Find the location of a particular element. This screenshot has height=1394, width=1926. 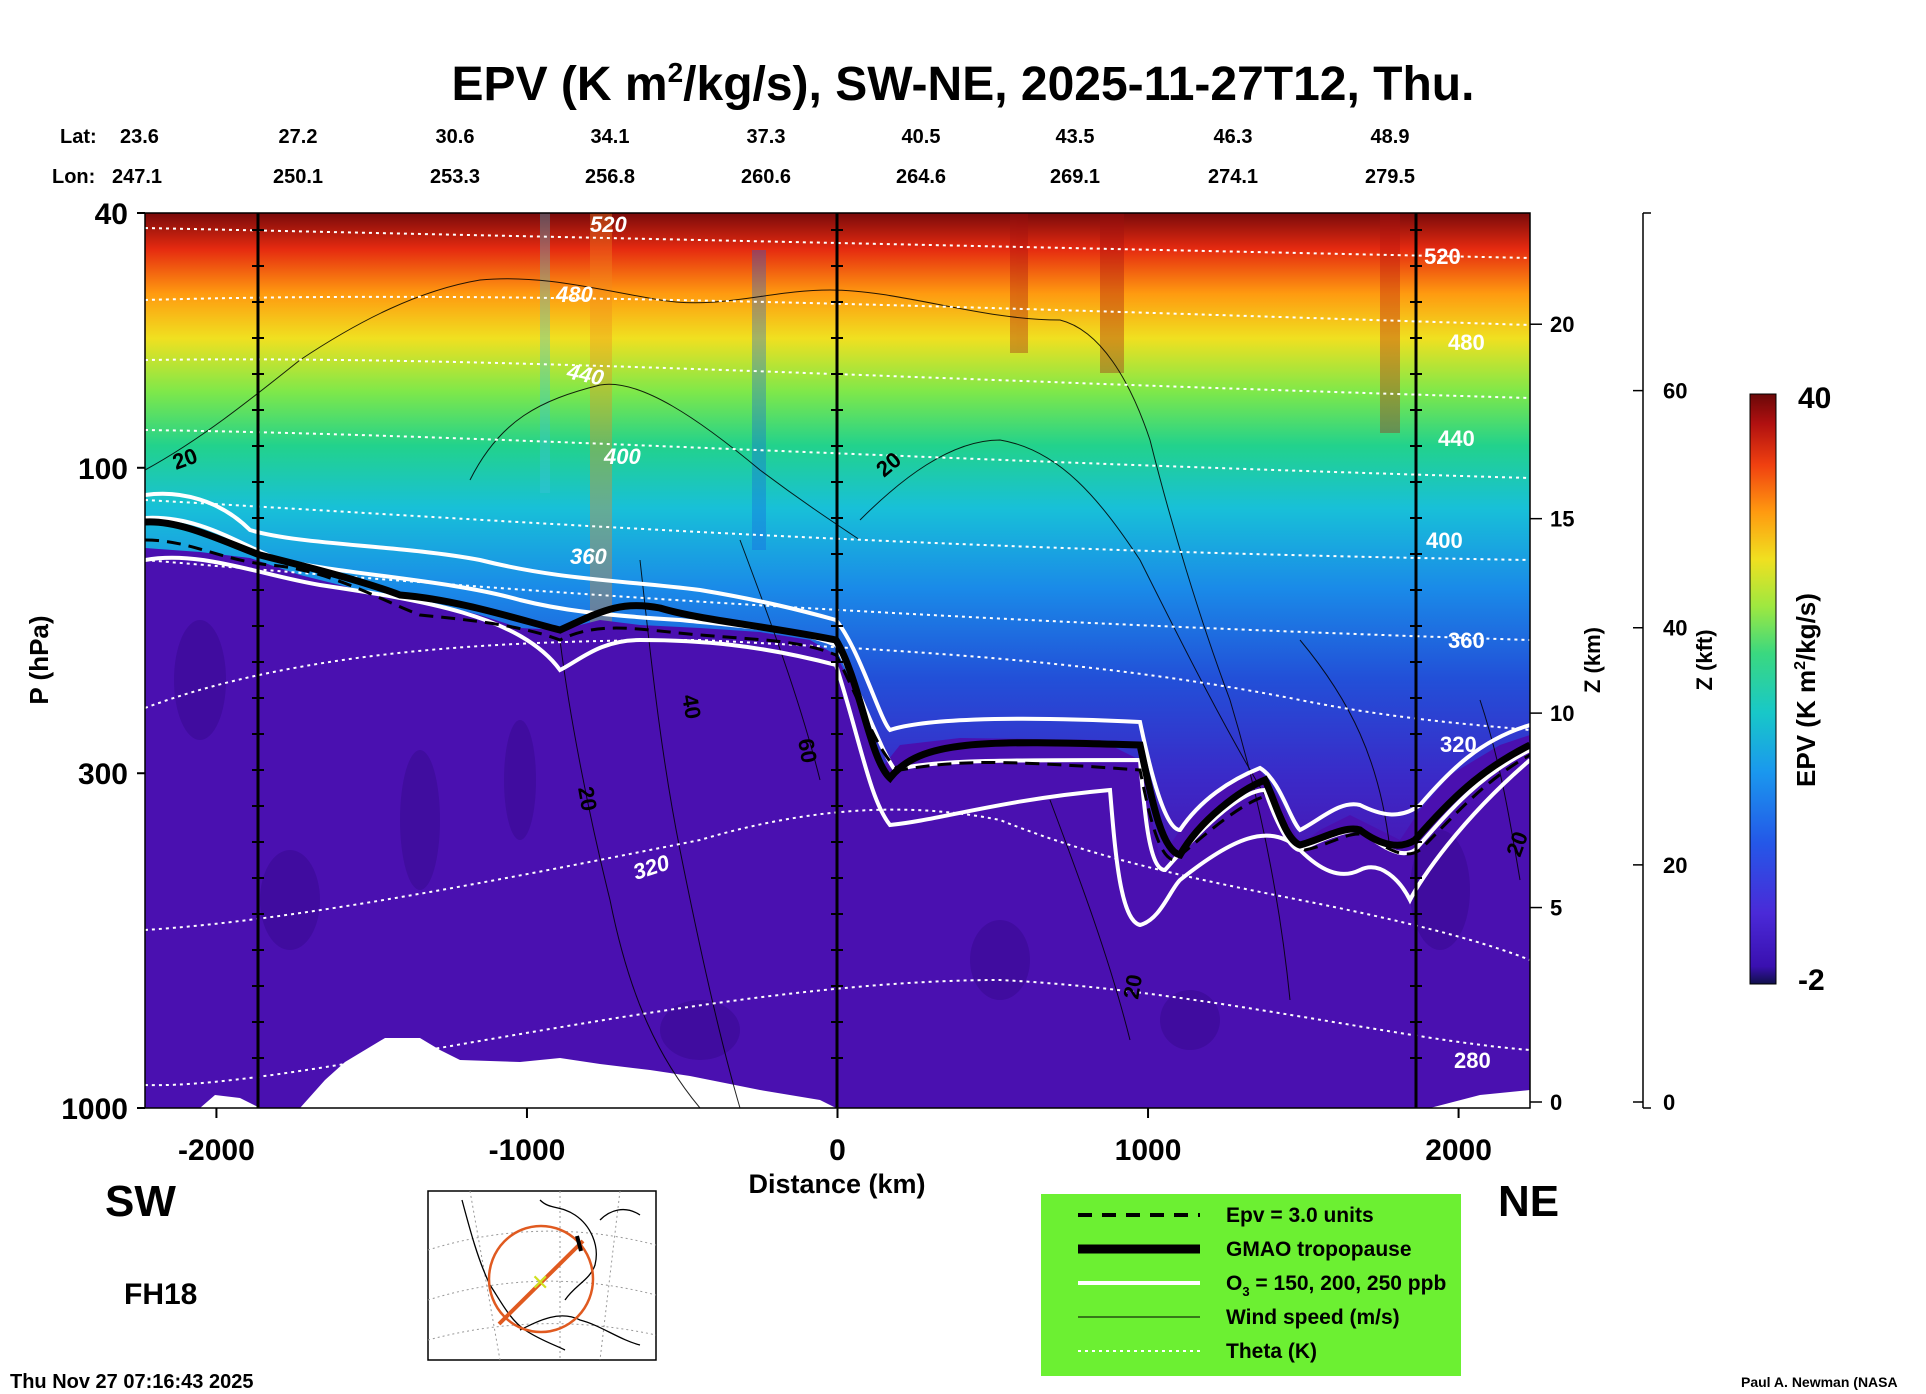

y-tick-label: 40 is located at coordinates (111, 214).